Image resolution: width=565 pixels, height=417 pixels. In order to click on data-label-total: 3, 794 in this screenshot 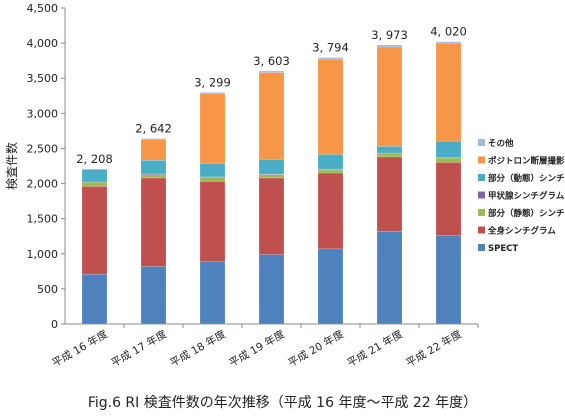, I will do `click(330, 48)`.